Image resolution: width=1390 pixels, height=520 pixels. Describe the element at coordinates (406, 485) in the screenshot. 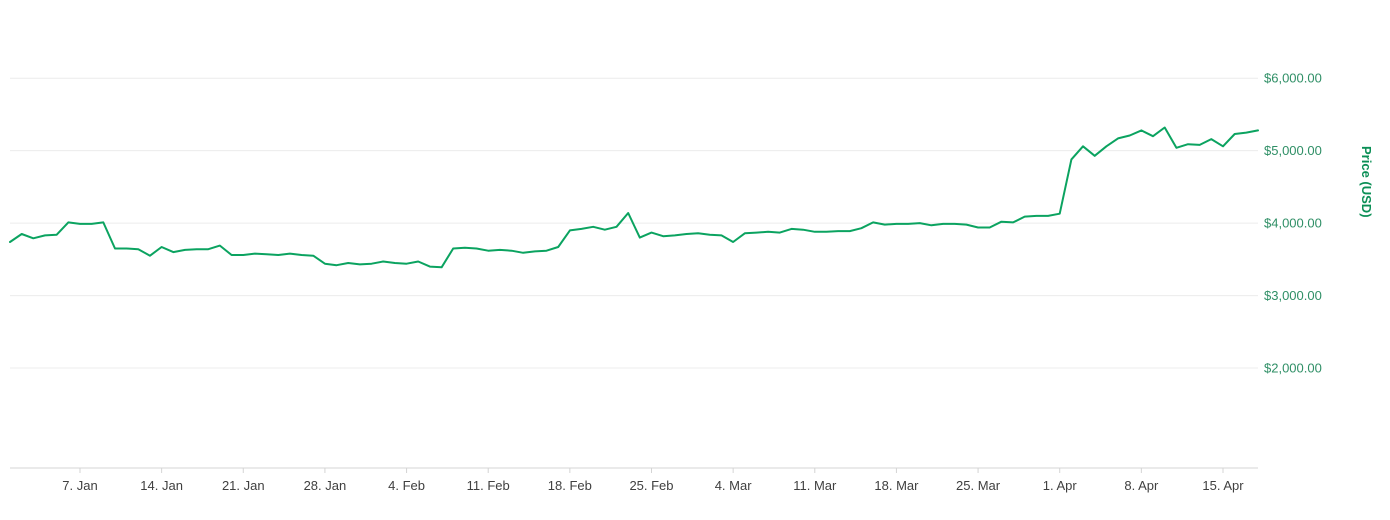

I see `x-tick-label: 4. Feb` at that location.